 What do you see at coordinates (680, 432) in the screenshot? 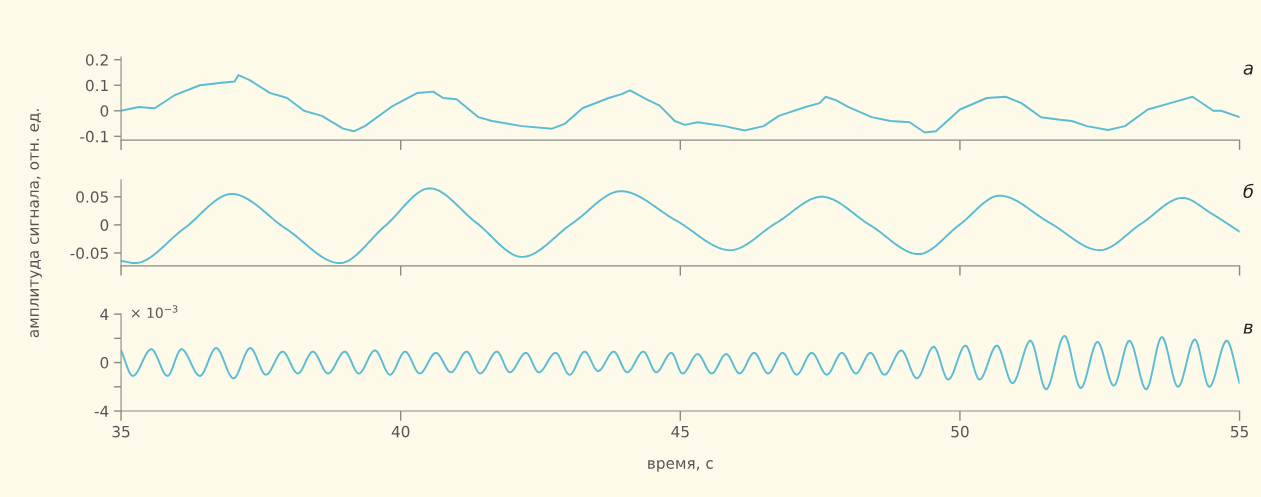
I see `x-tick-label: 45` at bounding box center [680, 432].